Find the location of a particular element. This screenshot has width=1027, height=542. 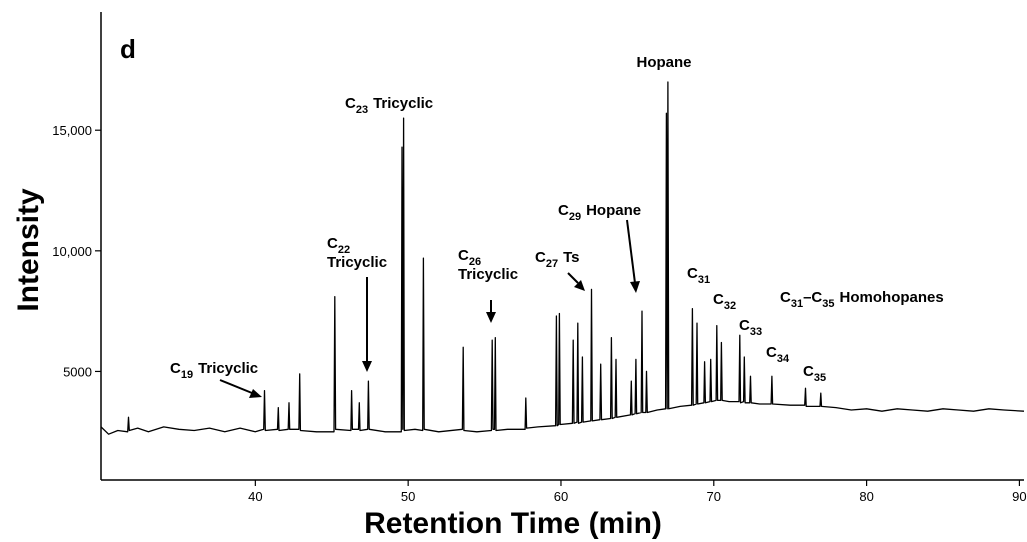

annotation: C19 Tricyclic is located at coordinates (214, 370).